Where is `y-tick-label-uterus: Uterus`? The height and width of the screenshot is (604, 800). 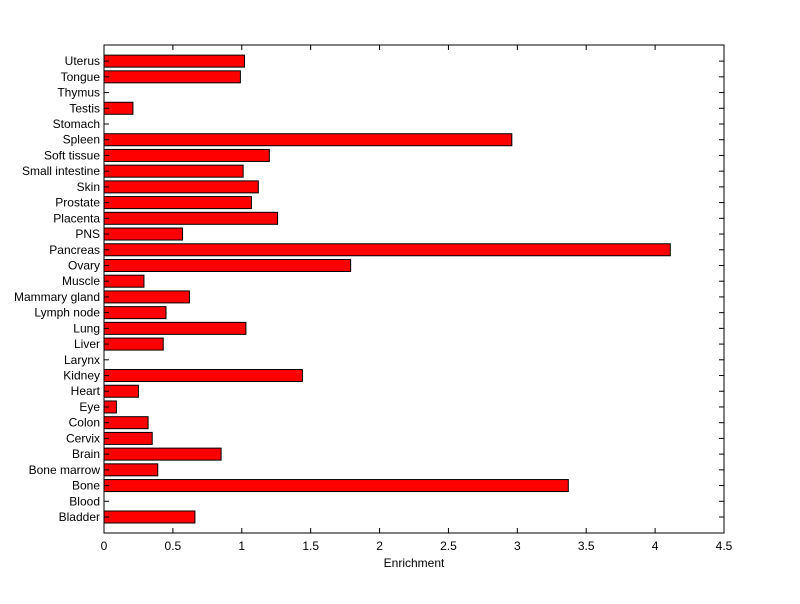
y-tick-label-uterus: Uterus is located at coordinates (82, 61).